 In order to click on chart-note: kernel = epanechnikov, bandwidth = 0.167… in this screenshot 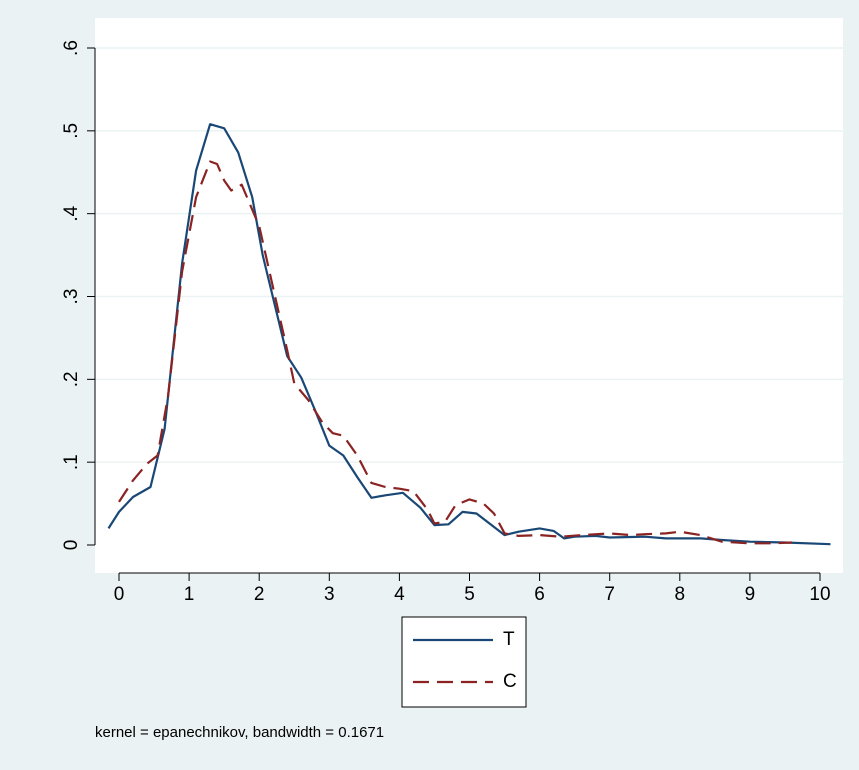, I will do `click(239, 732)`.